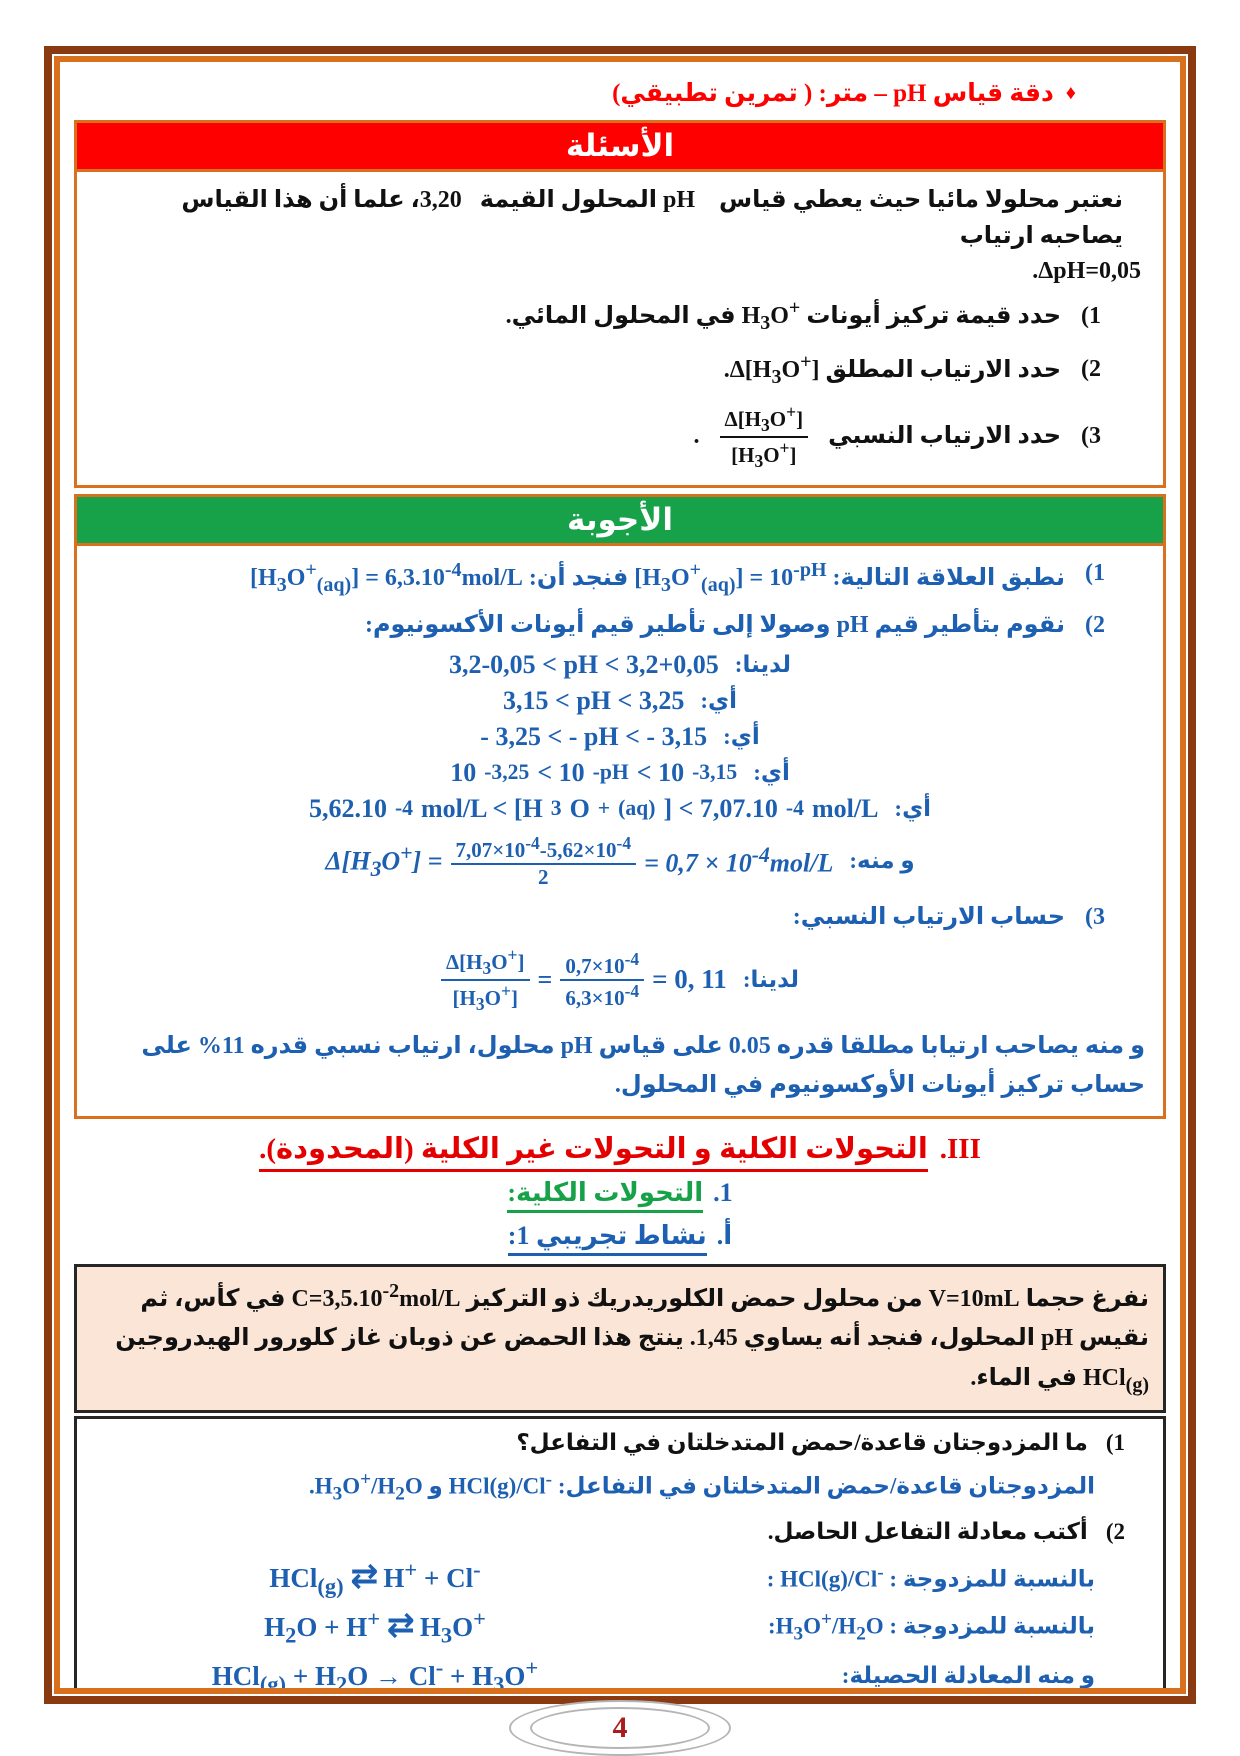  I want to click on item-text: حساب الارتياب النسبي:, so click(928, 916).